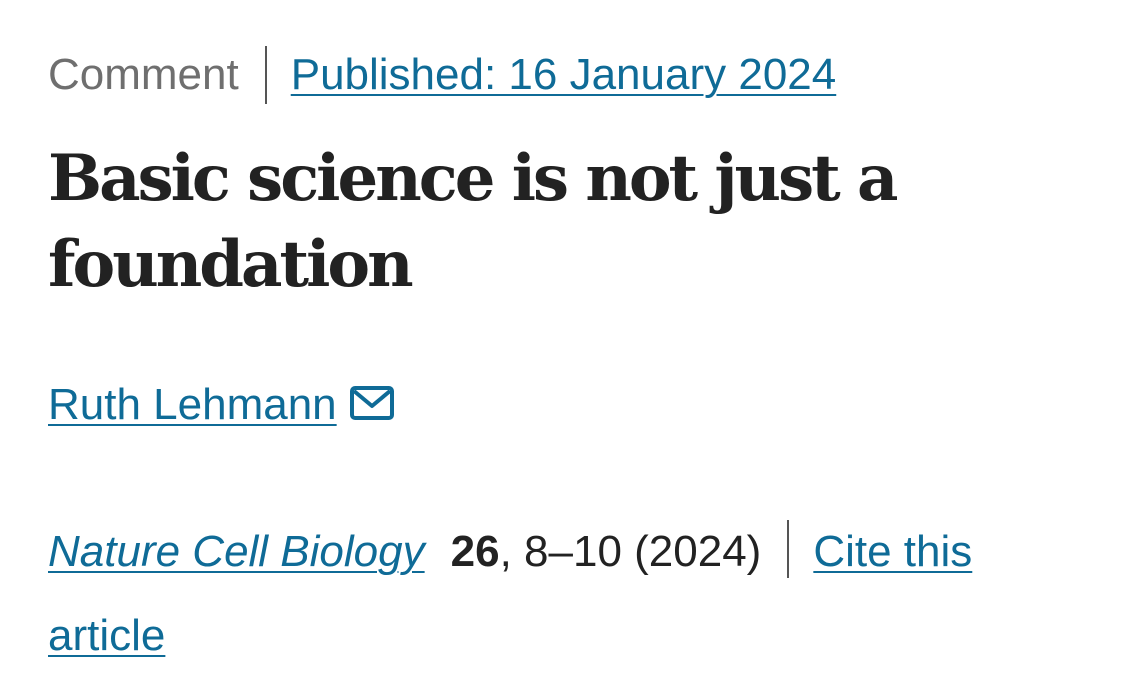 Image resolution: width=1125 pixels, height=692 pixels. I want to click on author-link: Ruth Lehmann, so click(192, 404).